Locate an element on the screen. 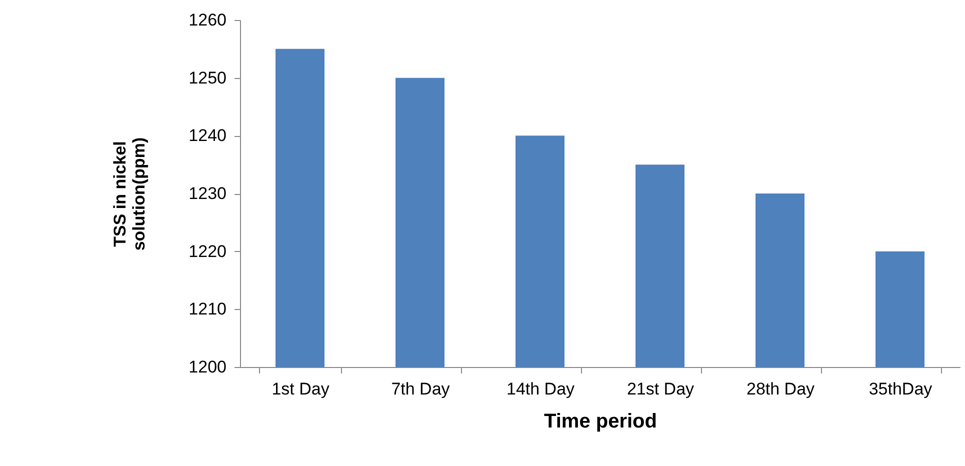 This screenshot has width=965, height=466. y-axis-title: TSS in nickel solution(ppm) is located at coordinates (129, 194).